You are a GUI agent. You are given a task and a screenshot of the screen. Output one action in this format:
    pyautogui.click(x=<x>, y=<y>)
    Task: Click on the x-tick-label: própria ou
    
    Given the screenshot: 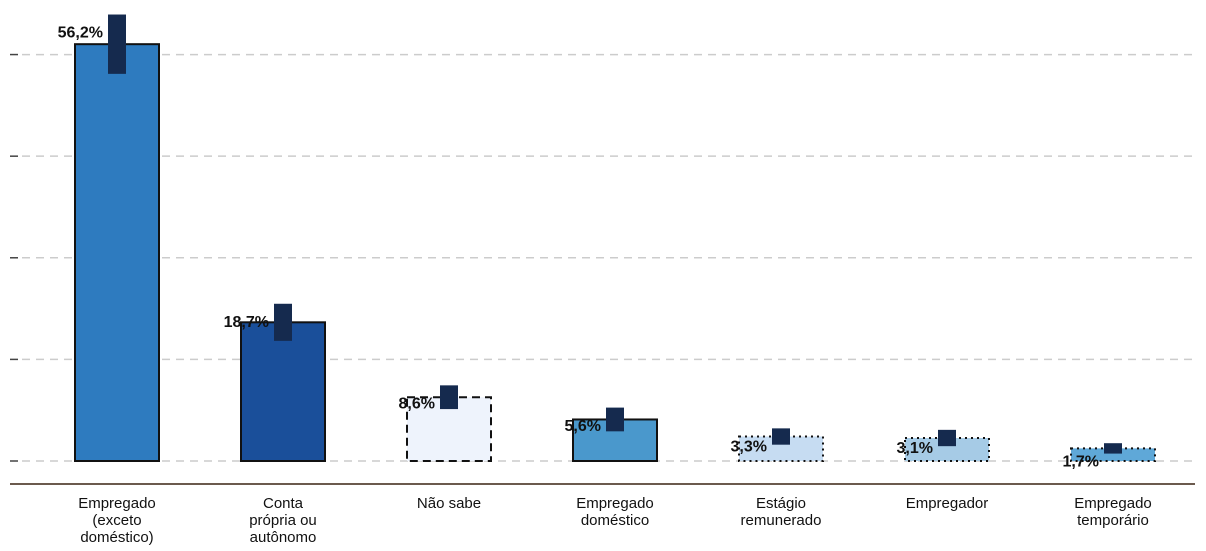 What is the action you would take?
    pyautogui.click(x=283, y=520)
    